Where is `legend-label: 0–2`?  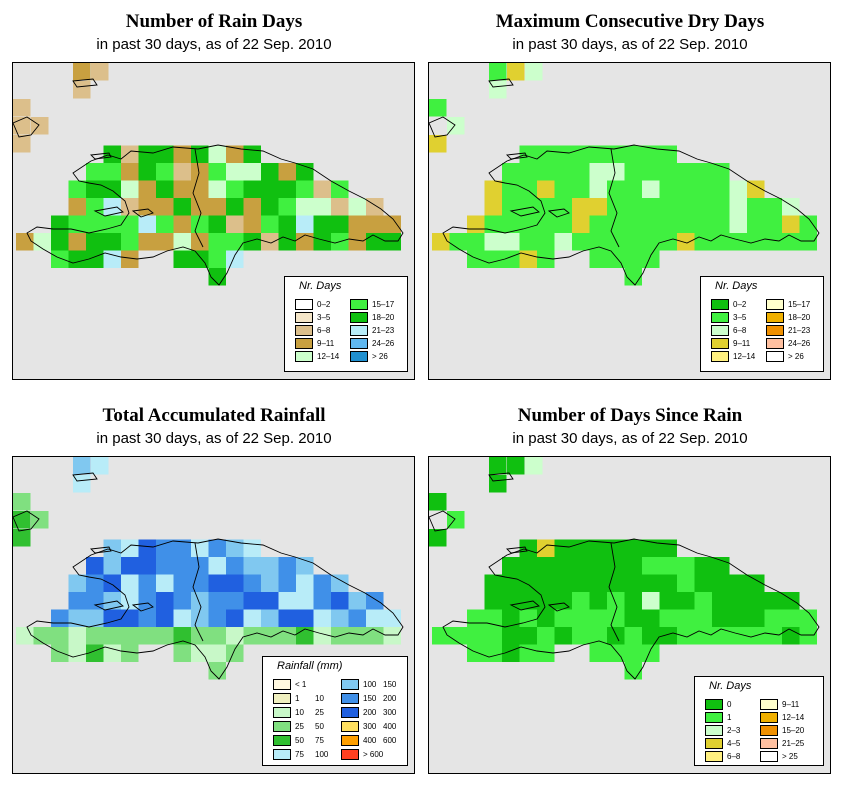
legend-label: 0–2 is located at coordinates (324, 304).